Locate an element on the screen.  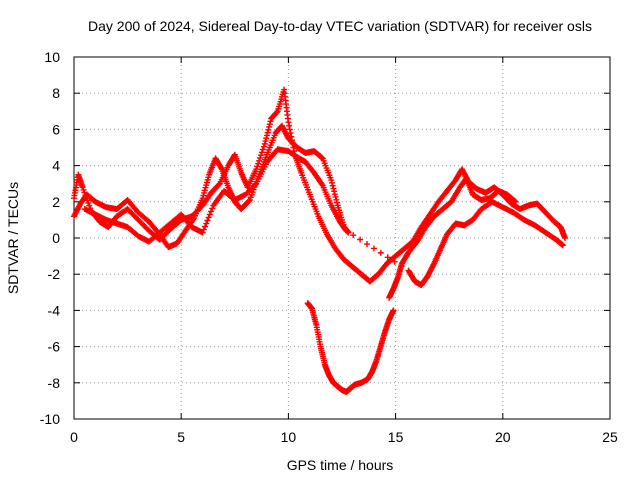
y-tick-label: -8 is located at coordinates (54, 383).